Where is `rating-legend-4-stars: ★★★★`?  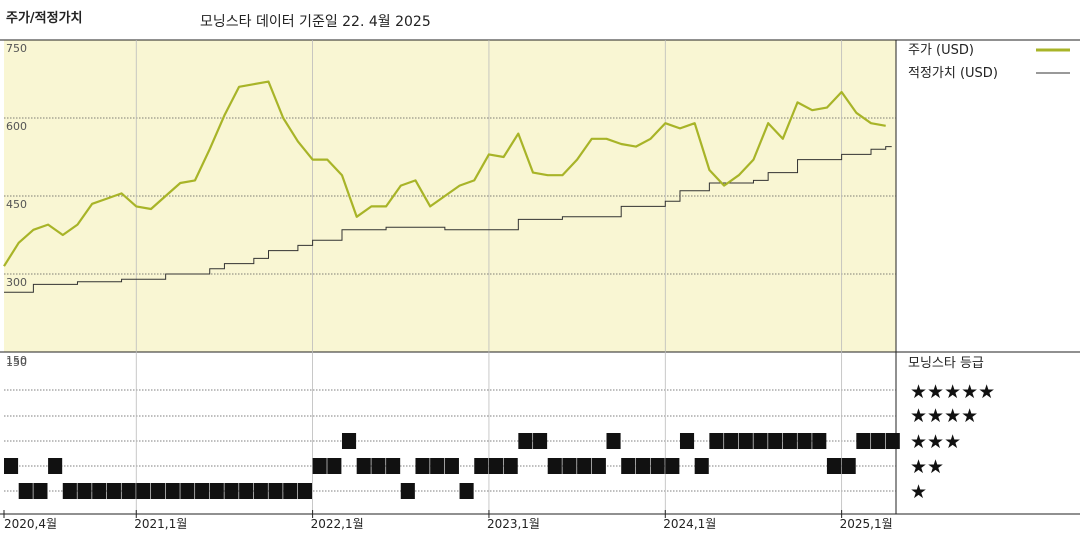 rating-legend-4-stars: ★★★★ is located at coordinates (944, 416).